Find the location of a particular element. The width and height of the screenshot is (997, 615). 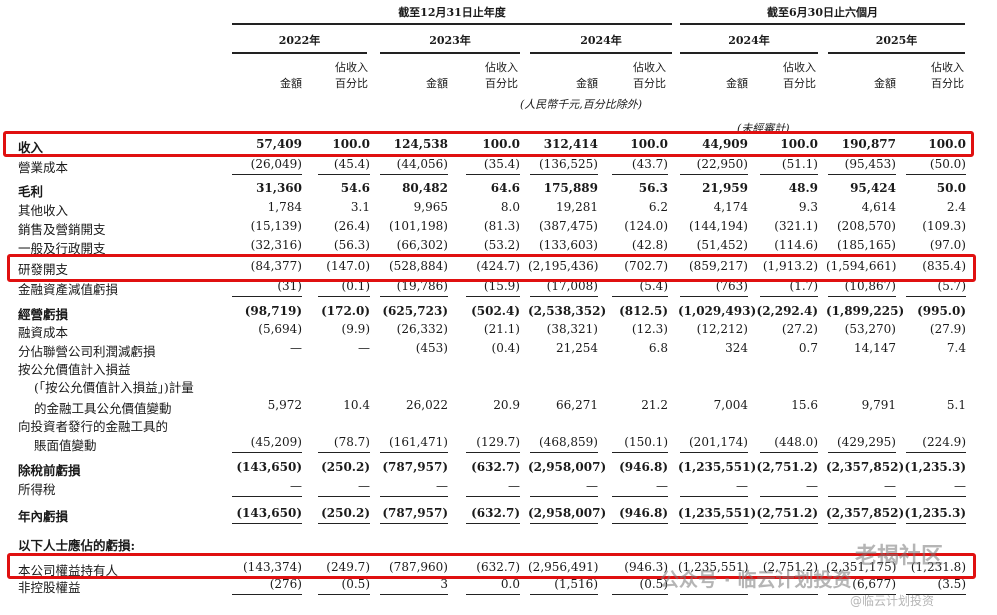

pct-cell: (1,913.2) is located at coordinates (790, 266).